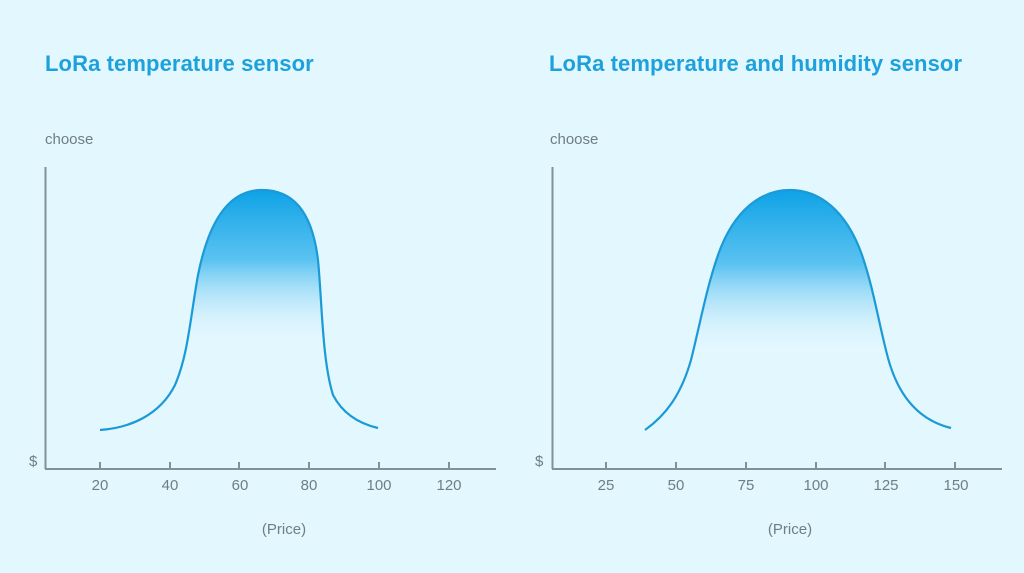 The height and width of the screenshot is (573, 1024). Describe the element at coordinates (676, 485) in the screenshot. I see `x-tick-label: 50` at that location.